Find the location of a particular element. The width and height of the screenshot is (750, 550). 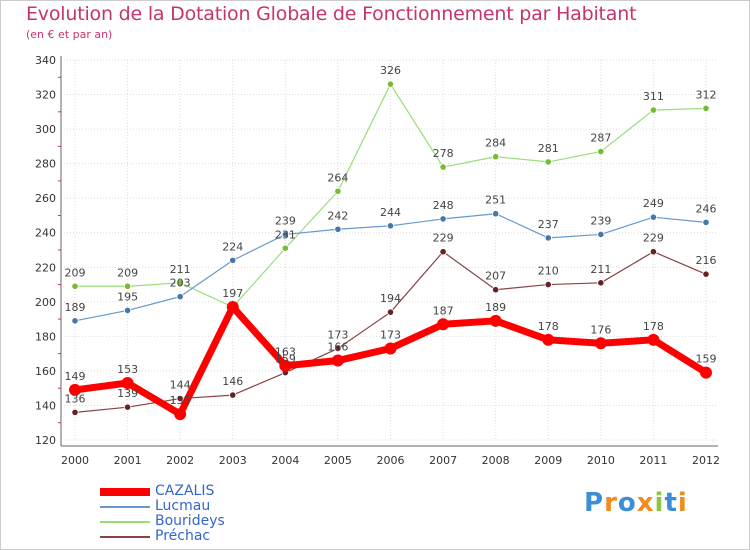

brand-letter: x is located at coordinates (645, 503).